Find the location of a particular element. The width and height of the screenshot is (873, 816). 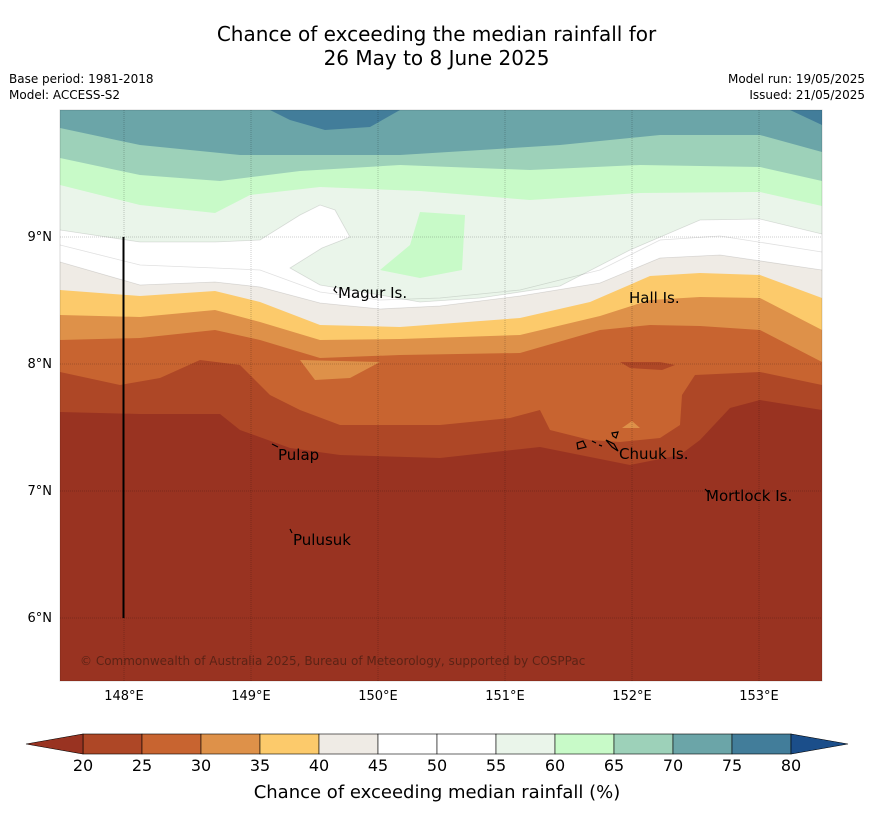

pulusuk-island-outline is located at coordinates (291, 531).